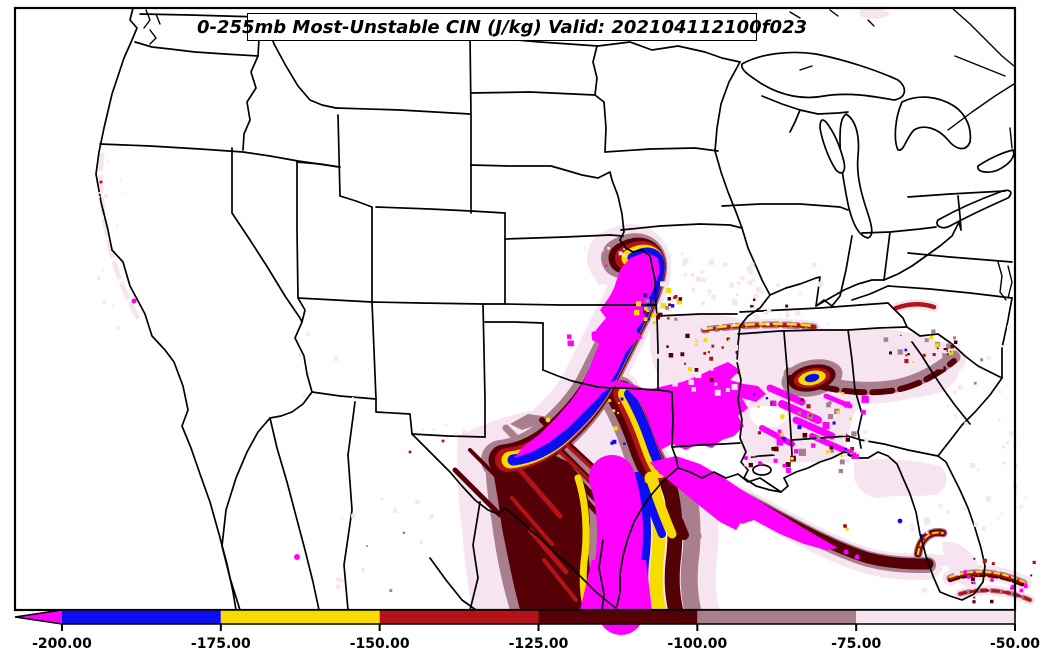 This screenshot has width=1044, height=657. I want to click on lake-michigan, so click(856, 176).